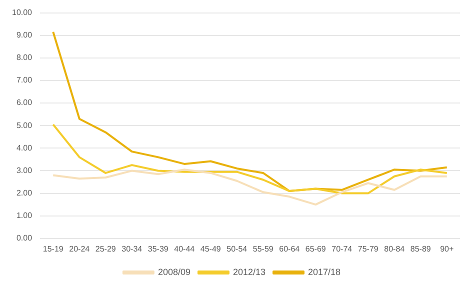  Describe the element at coordinates (447, 249) in the screenshot. I see `x-tick-label: 90+` at that location.